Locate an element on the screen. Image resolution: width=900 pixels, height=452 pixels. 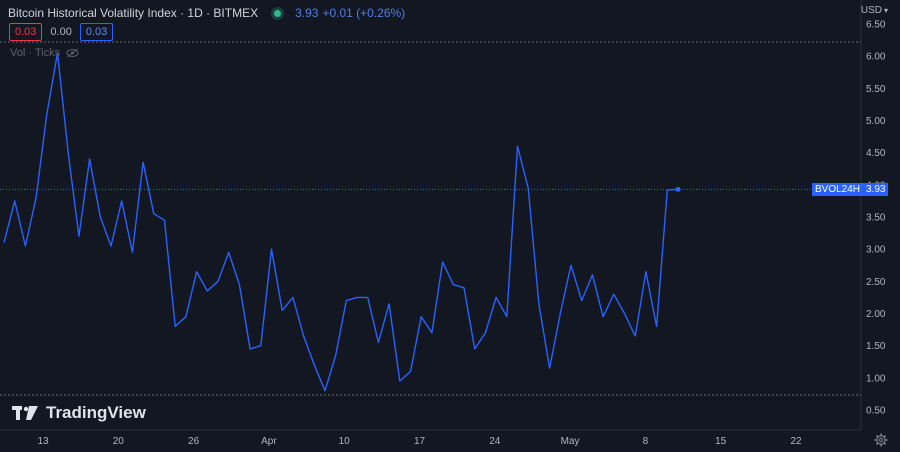
sell-button: 0.03 is located at coordinates (26, 32).